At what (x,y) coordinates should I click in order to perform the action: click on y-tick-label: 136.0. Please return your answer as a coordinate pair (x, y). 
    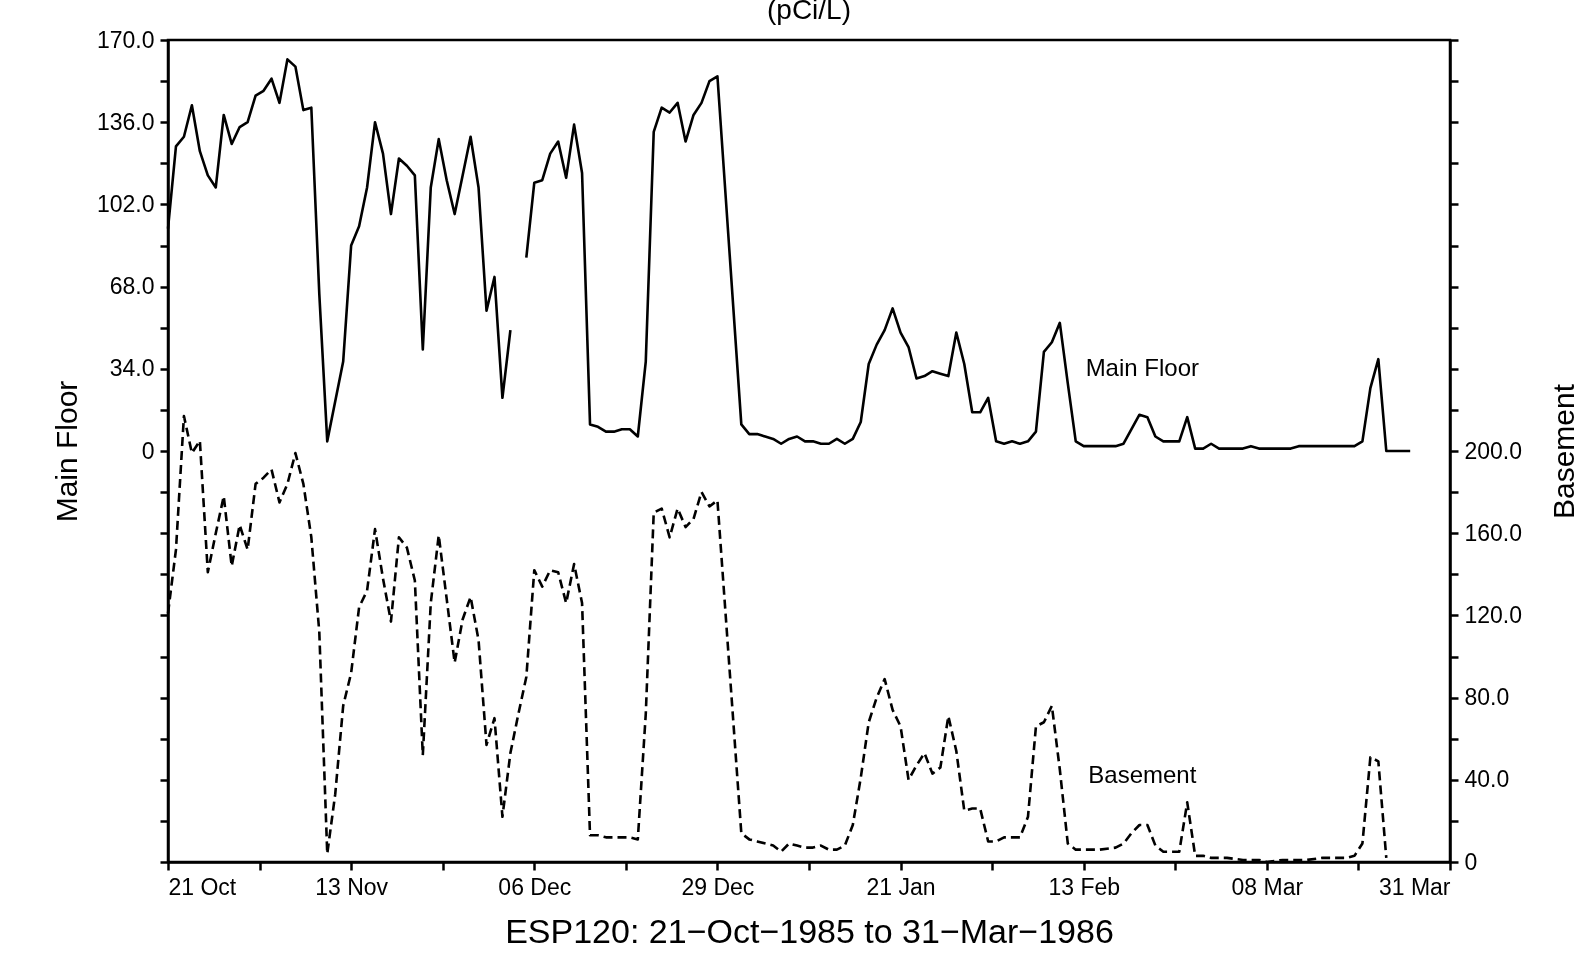
    Looking at the image, I should click on (125, 121).